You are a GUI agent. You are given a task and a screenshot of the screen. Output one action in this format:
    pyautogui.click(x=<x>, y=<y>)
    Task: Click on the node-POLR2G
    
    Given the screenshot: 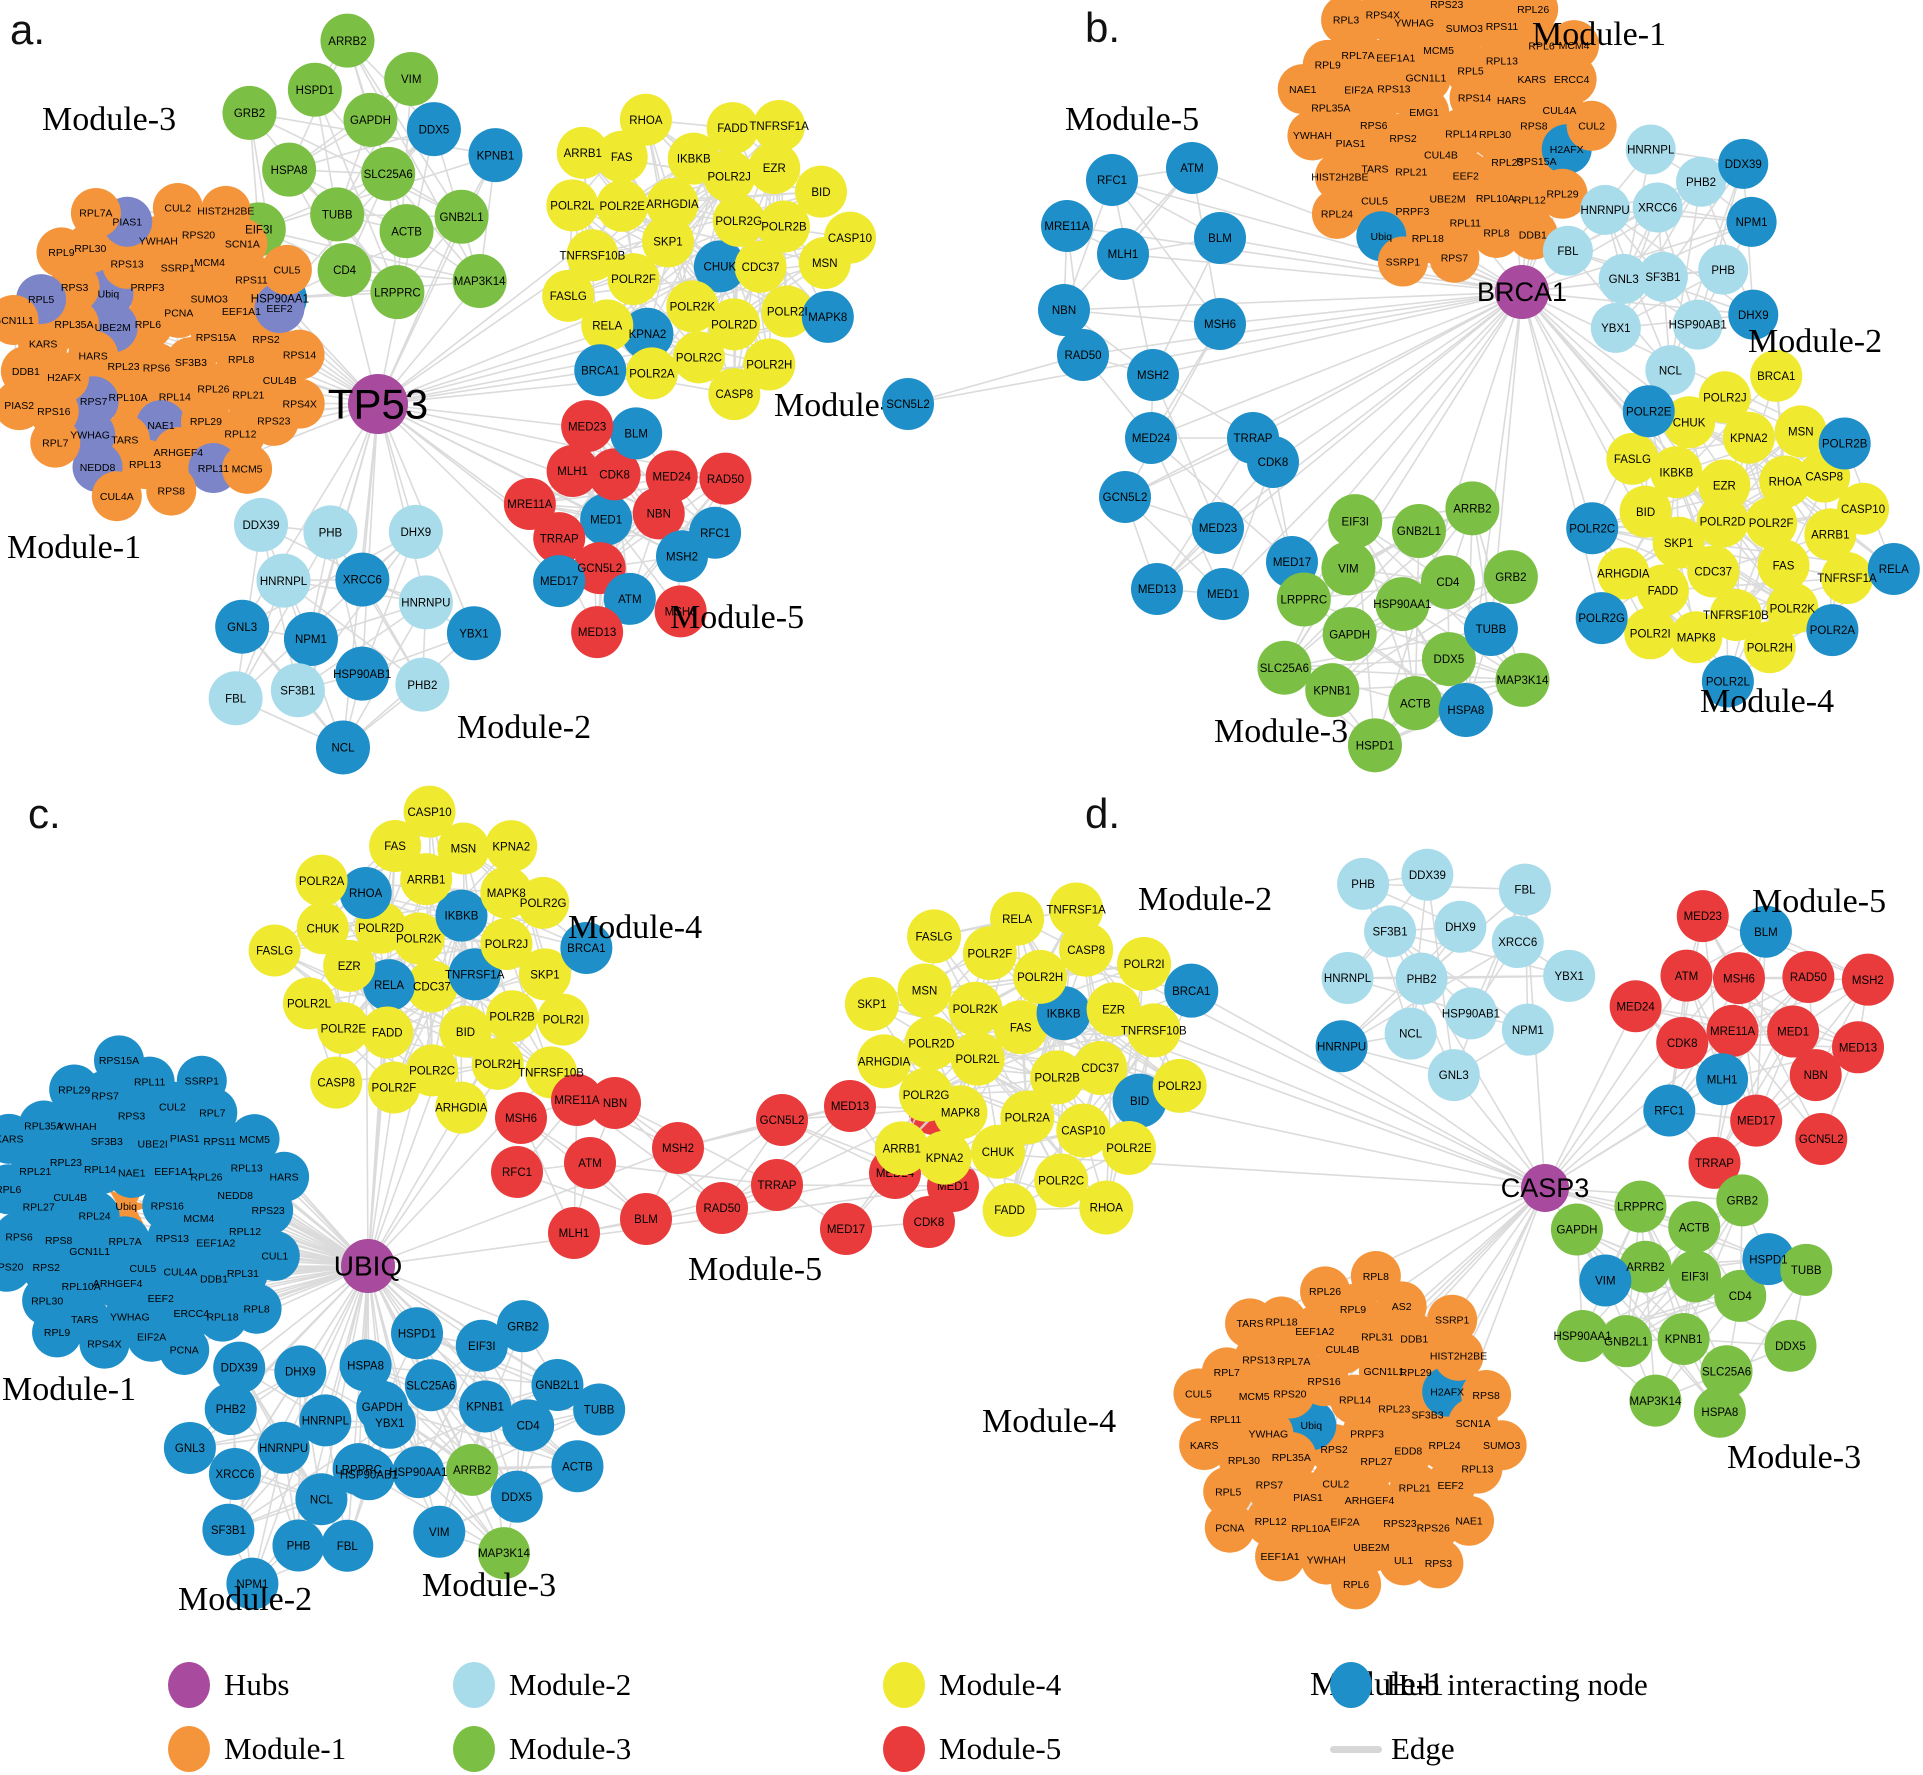 What is the action you would take?
    pyautogui.click(x=1601, y=618)
    